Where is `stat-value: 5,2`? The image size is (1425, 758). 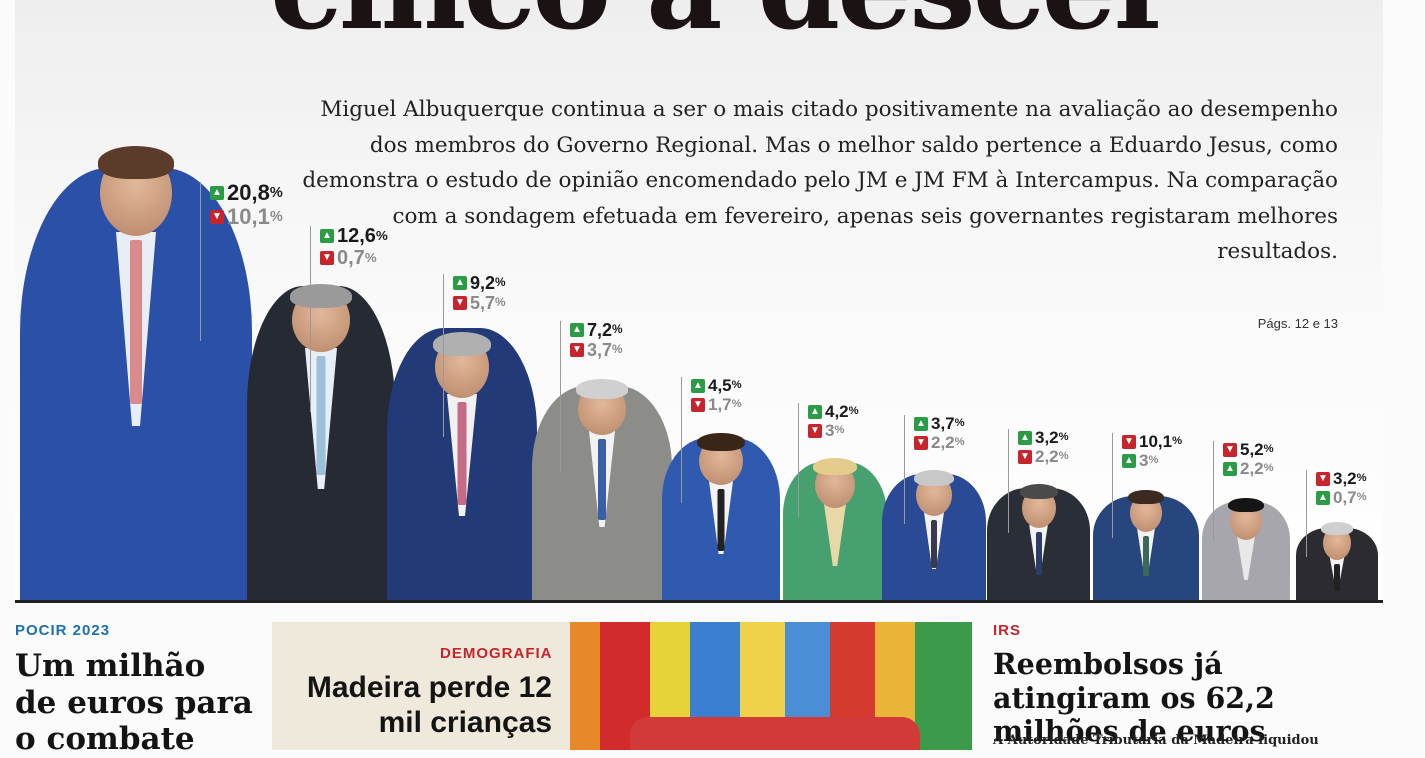
stat-value: 5,2 is located at coordinates (1252, 449).